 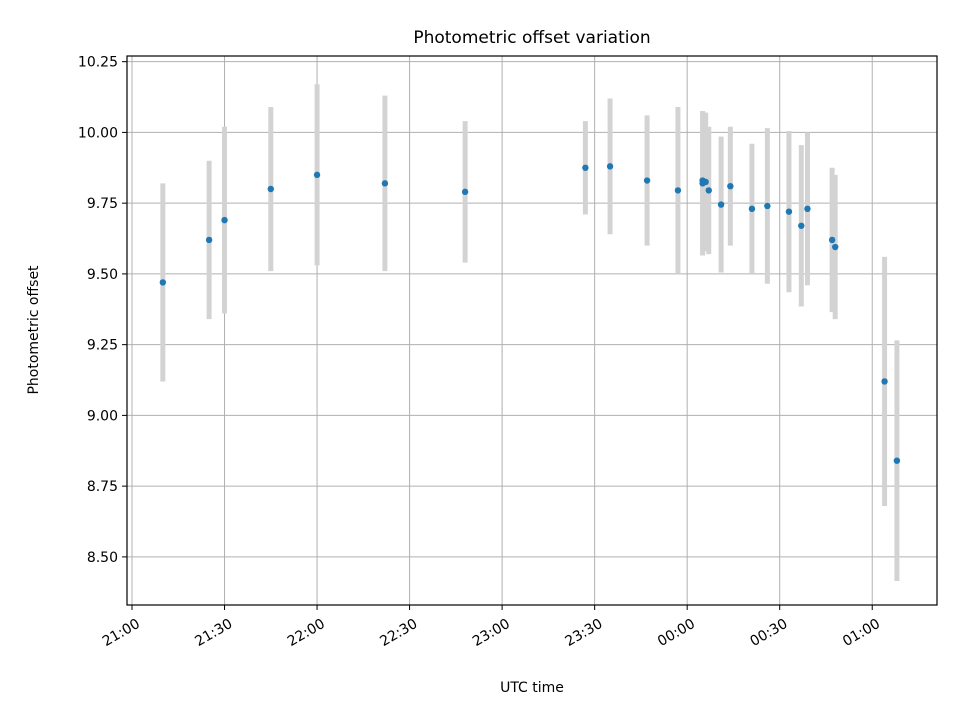 What do you see at coordinates (102, 416) in the screenshot?
I see `y-tick-label: 9.00` at bounding box center [102, 416].